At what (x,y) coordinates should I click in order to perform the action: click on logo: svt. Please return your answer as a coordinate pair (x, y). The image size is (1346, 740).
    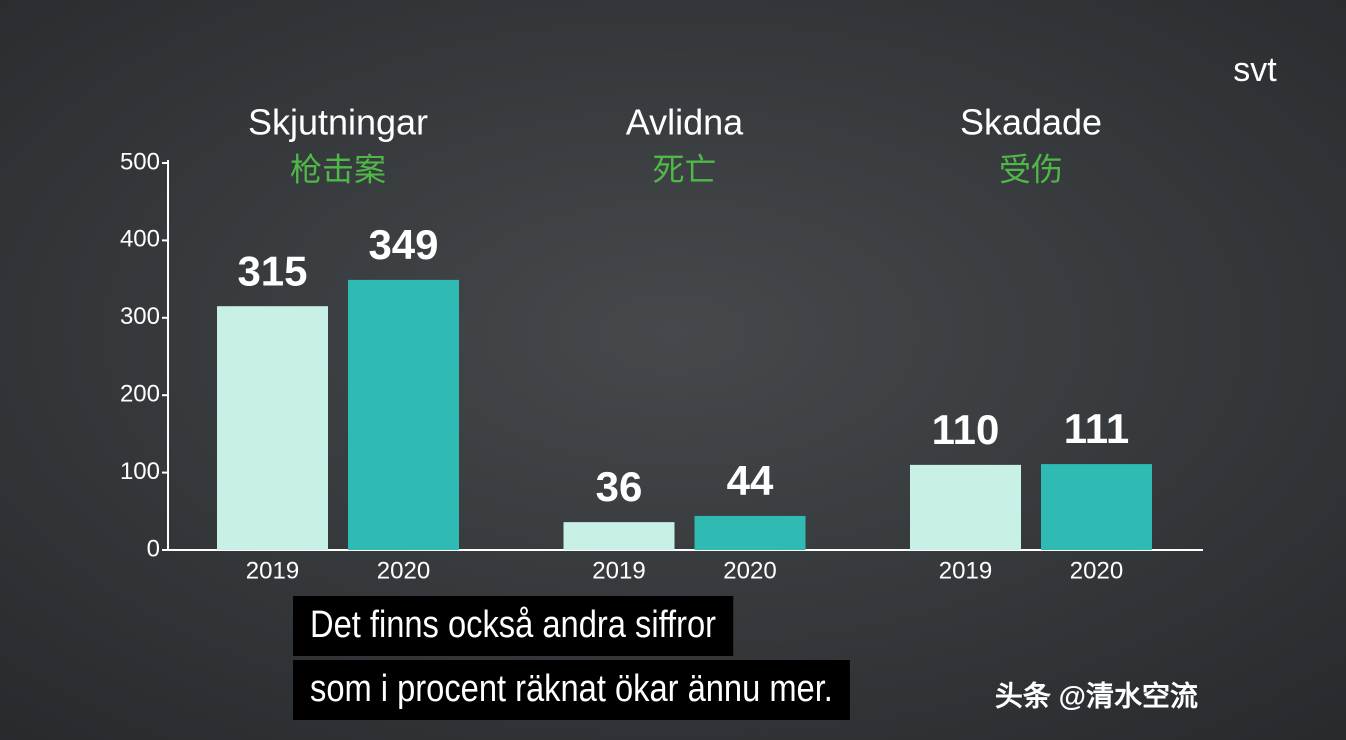
    Looking at the image, I should click on (1255, 70).